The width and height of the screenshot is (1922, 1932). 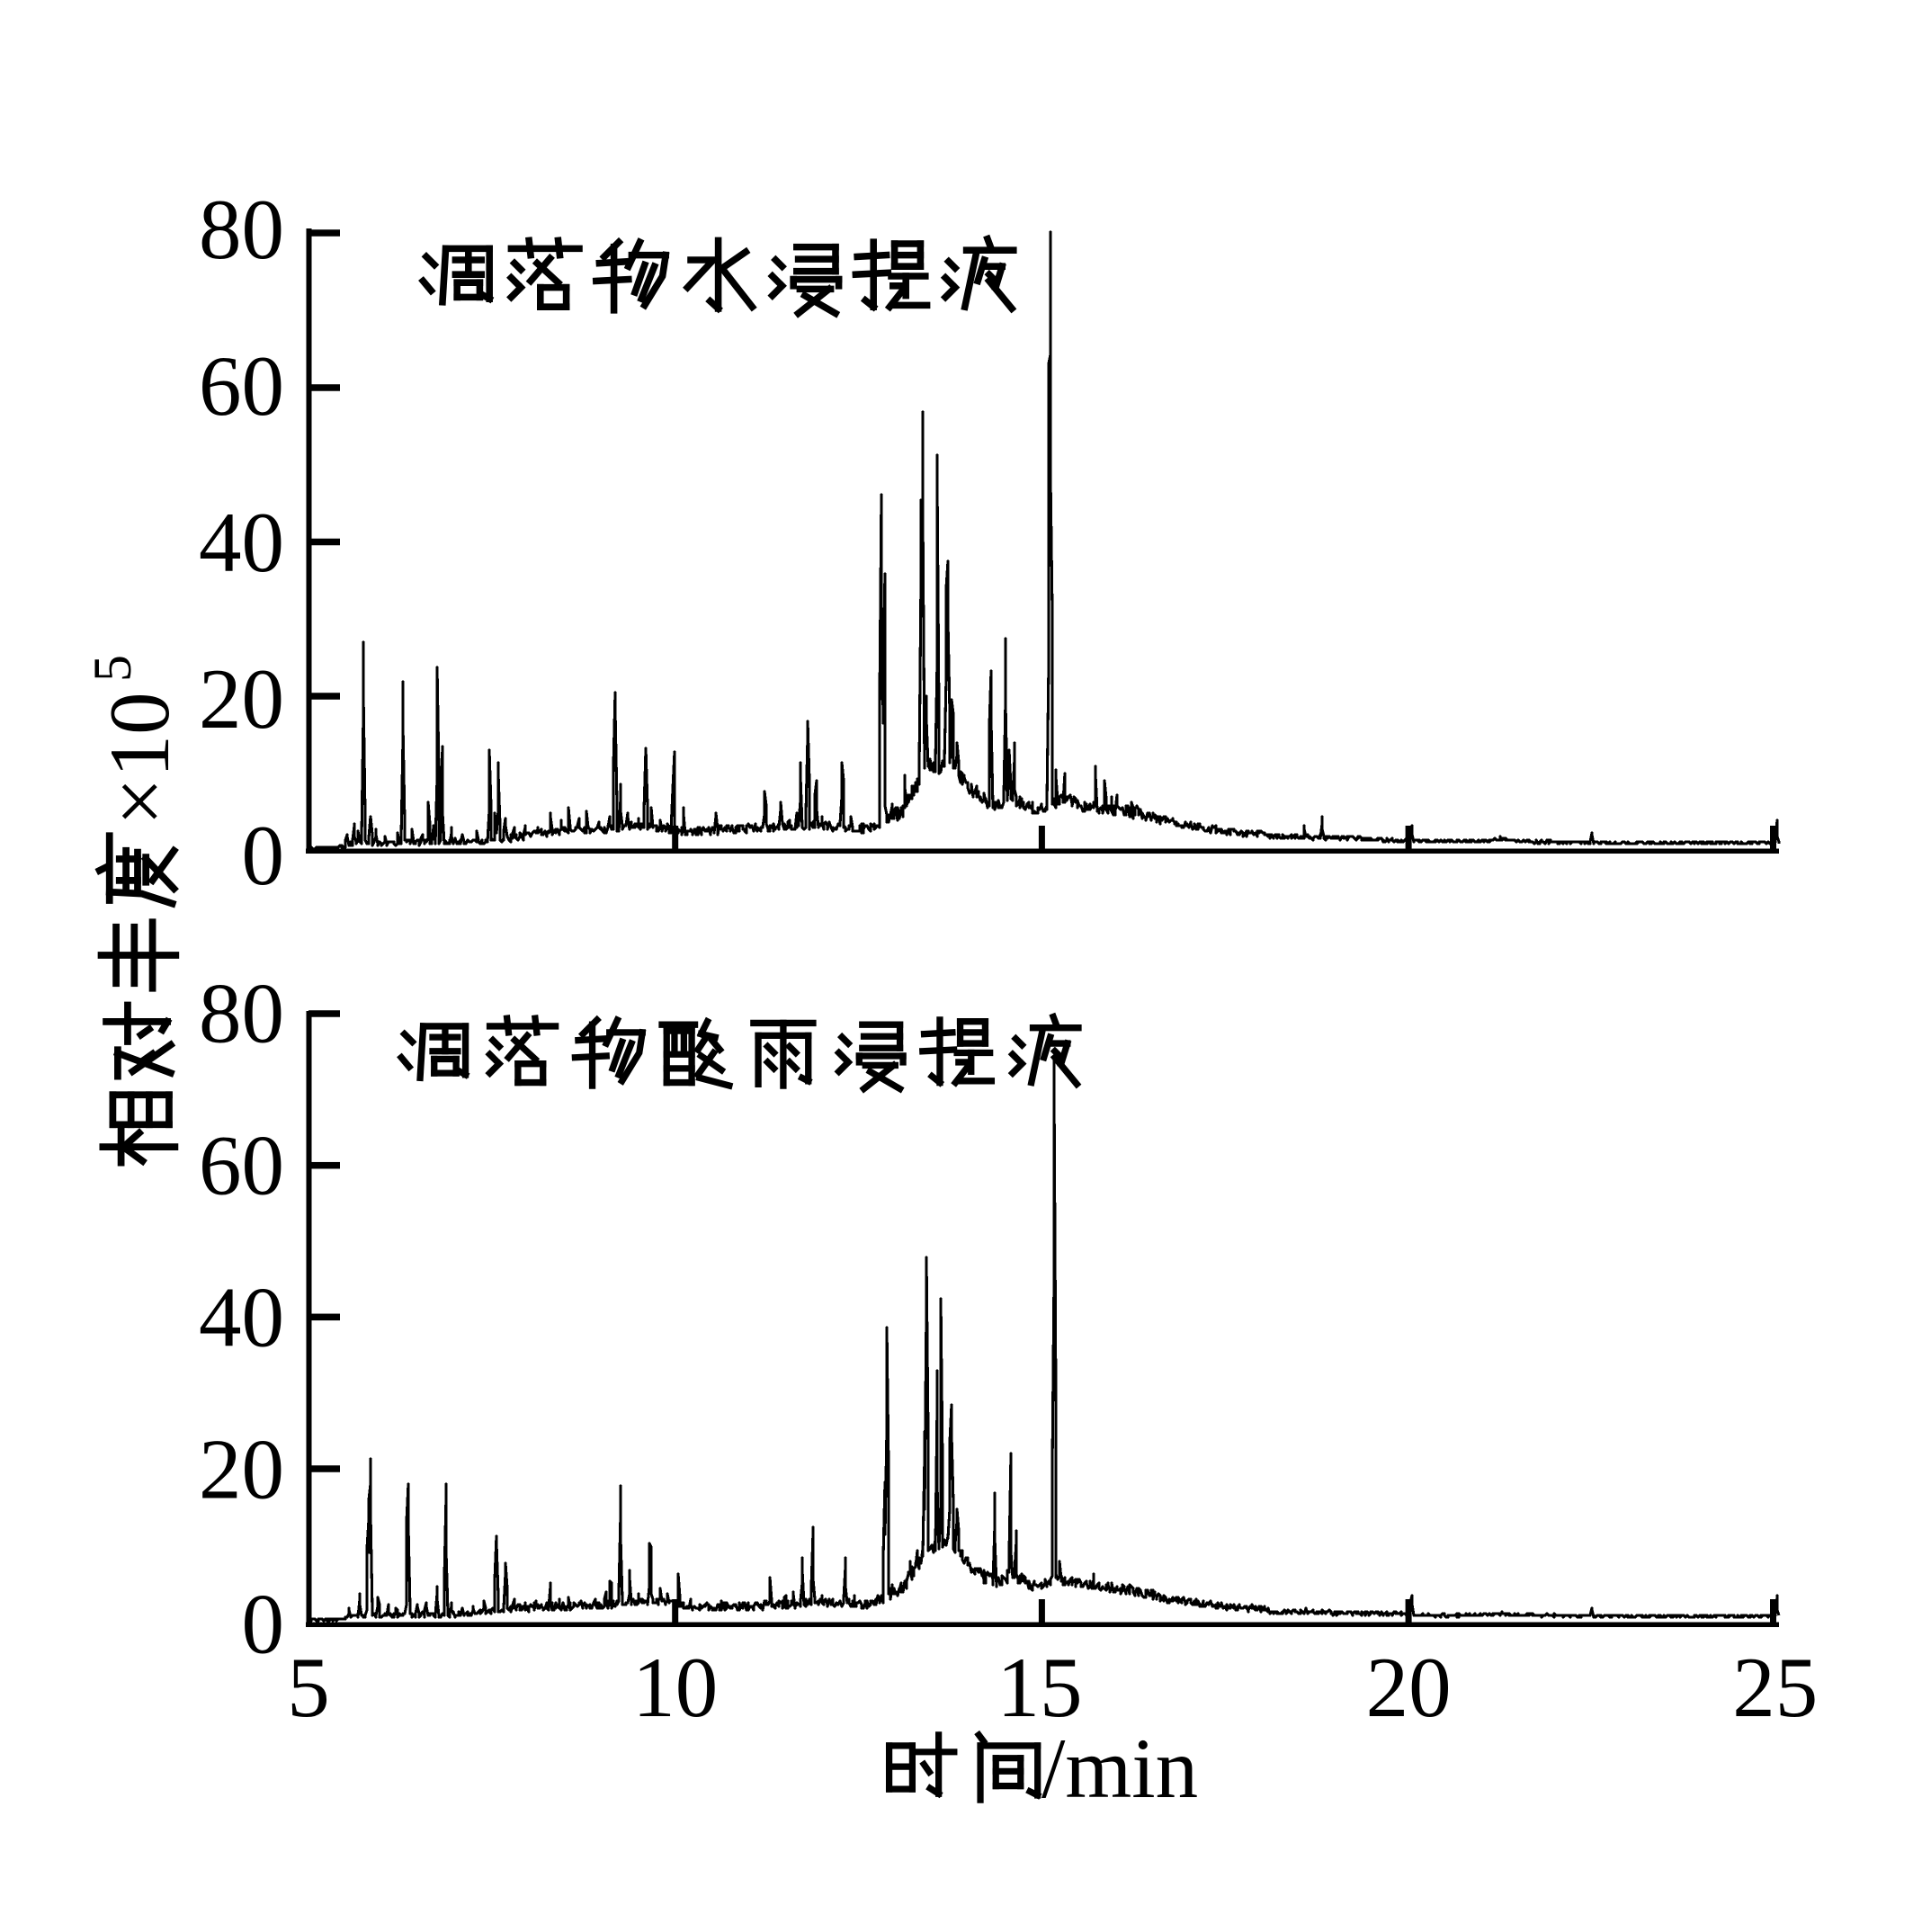 What do you see at coordinates (139, 759) in the screenshot?
I see `svg-text: ×10` at bounding box center [139, 759].